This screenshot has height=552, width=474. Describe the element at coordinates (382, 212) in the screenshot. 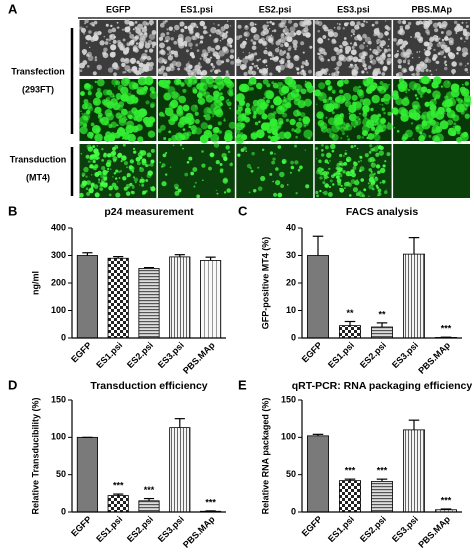

I see `chart-title: FACS analysis` at that location.